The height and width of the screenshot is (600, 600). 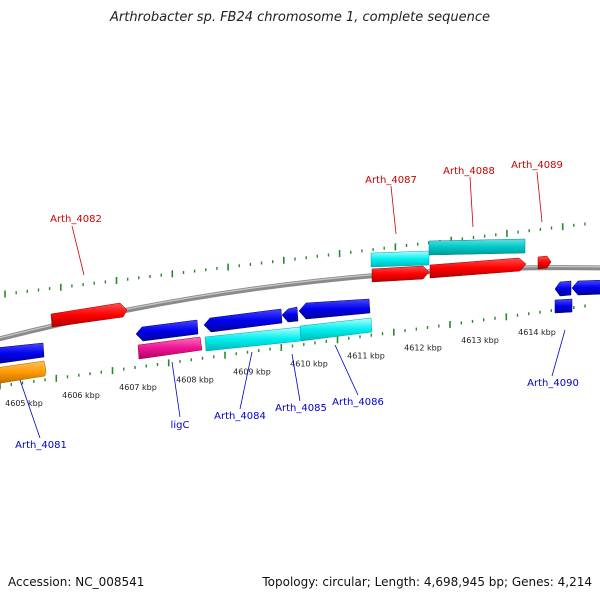 I want to click on leader-ligc, so click(x=176, y=389).